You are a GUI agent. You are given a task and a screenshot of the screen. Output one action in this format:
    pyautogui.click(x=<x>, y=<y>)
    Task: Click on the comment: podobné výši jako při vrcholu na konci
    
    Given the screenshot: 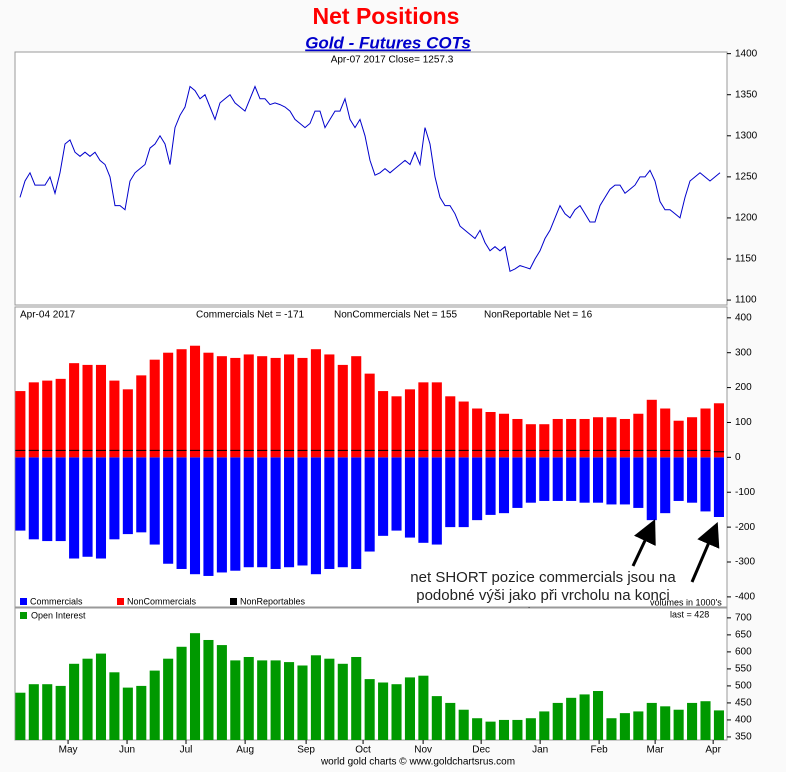 What is the action you would take?
    pyautogui.click(x=542, y=595)
    